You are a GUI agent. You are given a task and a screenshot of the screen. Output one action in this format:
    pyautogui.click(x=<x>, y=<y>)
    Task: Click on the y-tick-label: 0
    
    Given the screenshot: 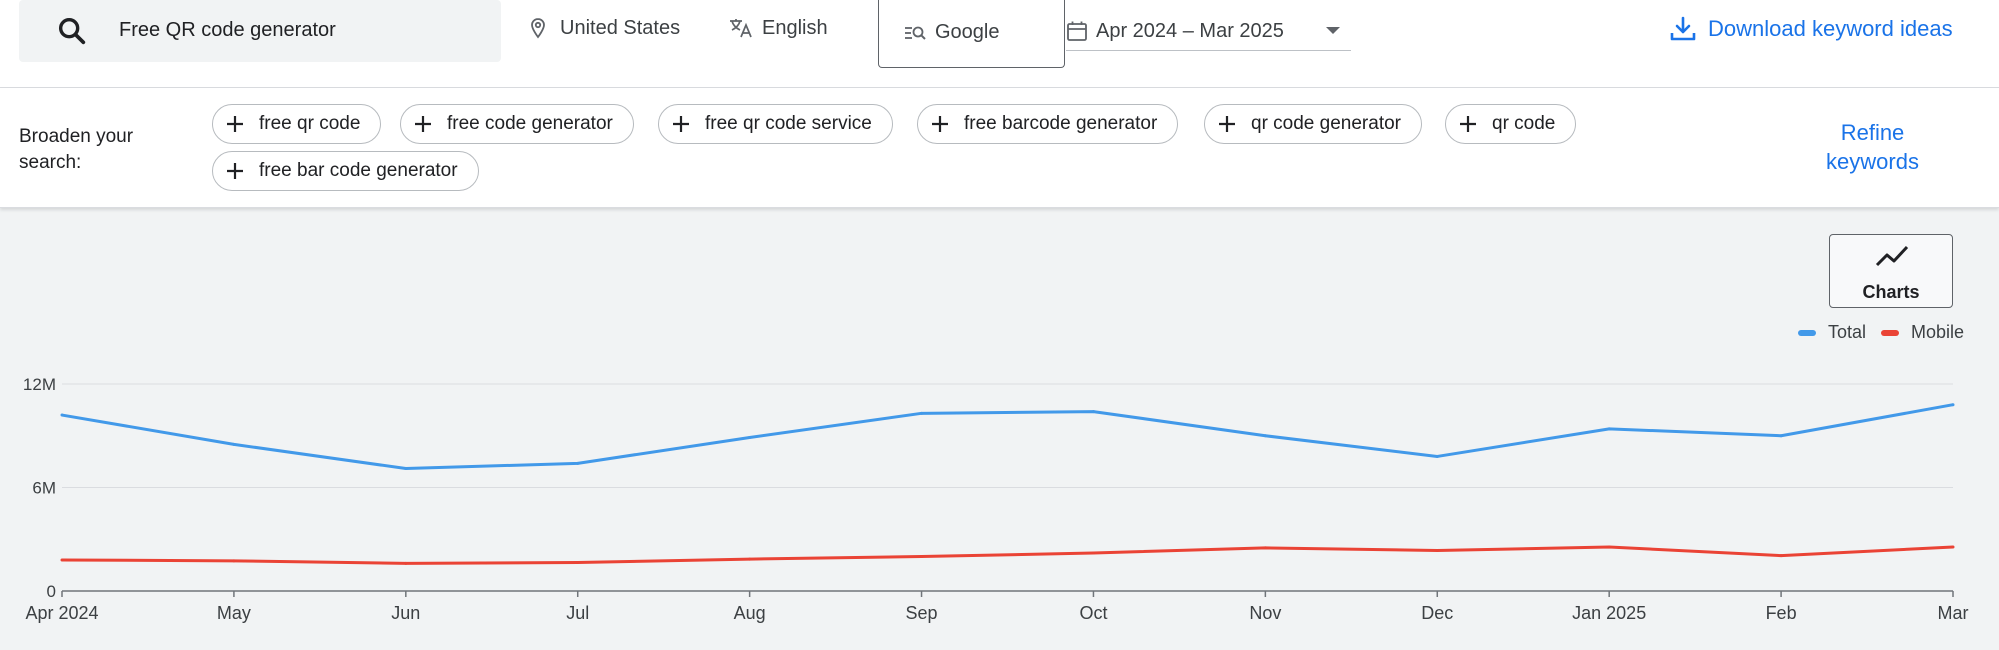 What is the action you would take?
    pyautogui.click(x=51, y=591)
    